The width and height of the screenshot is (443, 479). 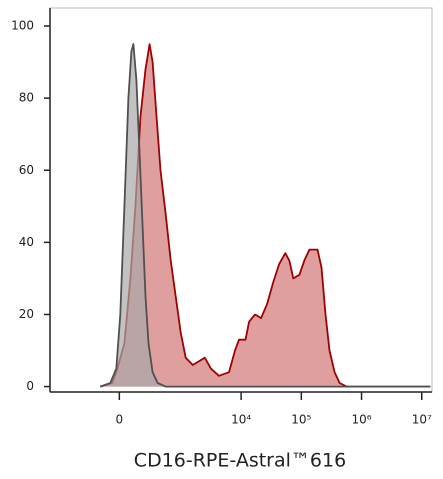 I want to click on x-tick-label: 10⁴, so click(x=241, y=420).